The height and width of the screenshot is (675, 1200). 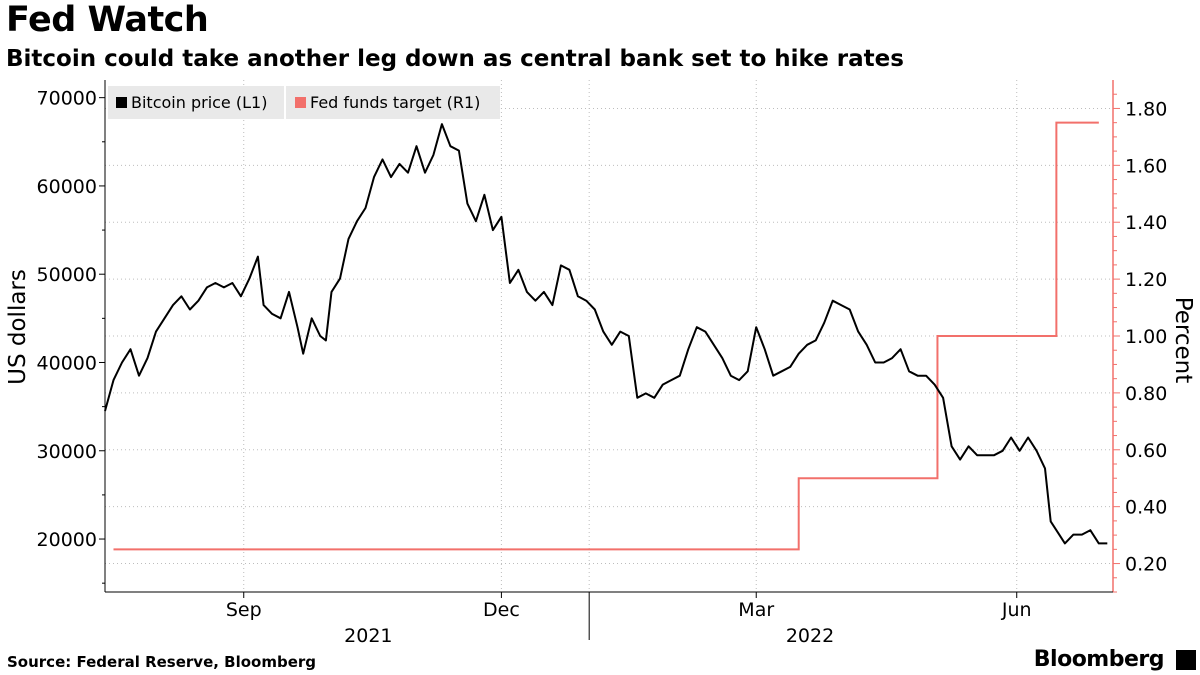 I want to click on bloomberg-mark-icon, so click(x=1186, y=660).